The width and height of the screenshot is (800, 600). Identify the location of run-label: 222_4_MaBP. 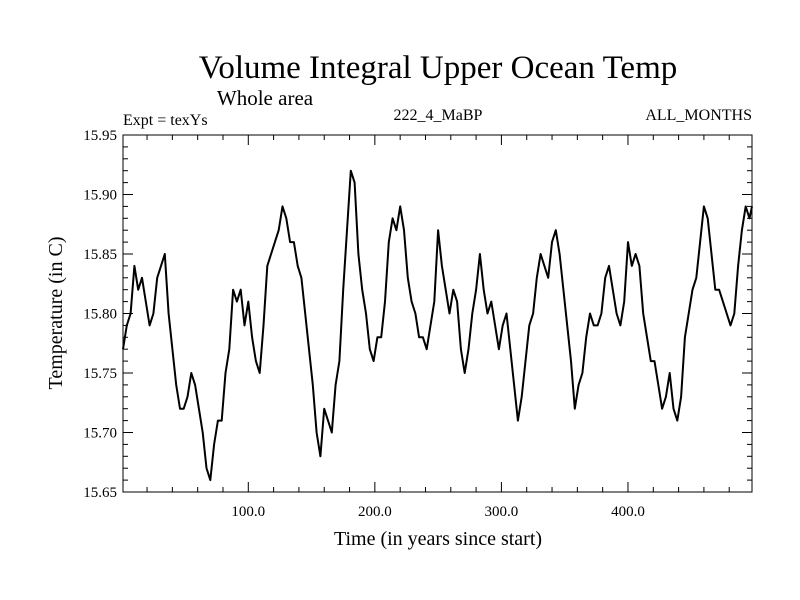
(438, 115).